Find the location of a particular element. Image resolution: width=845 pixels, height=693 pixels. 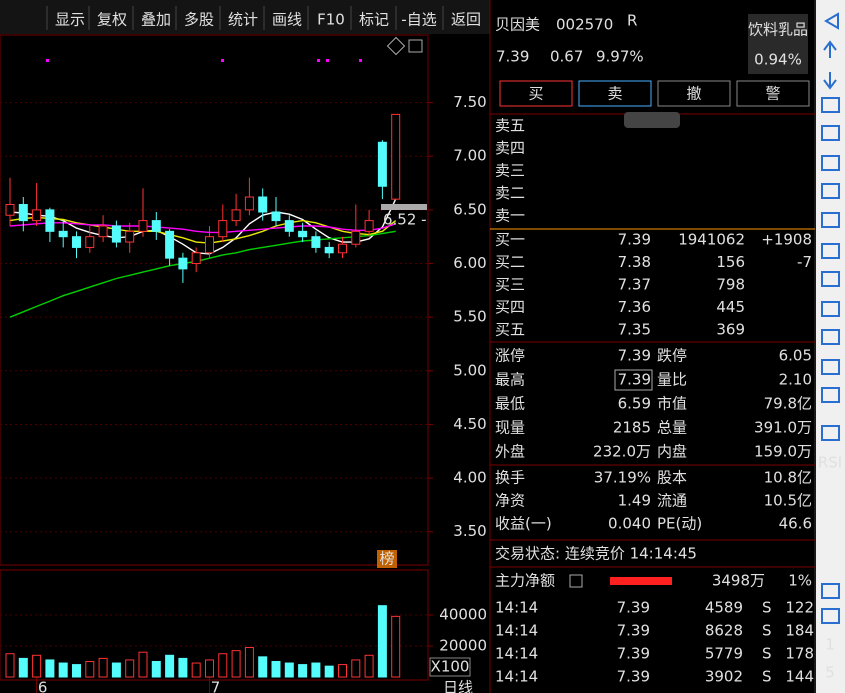

stat-label: 股本 is located at coordinates (672, 478).